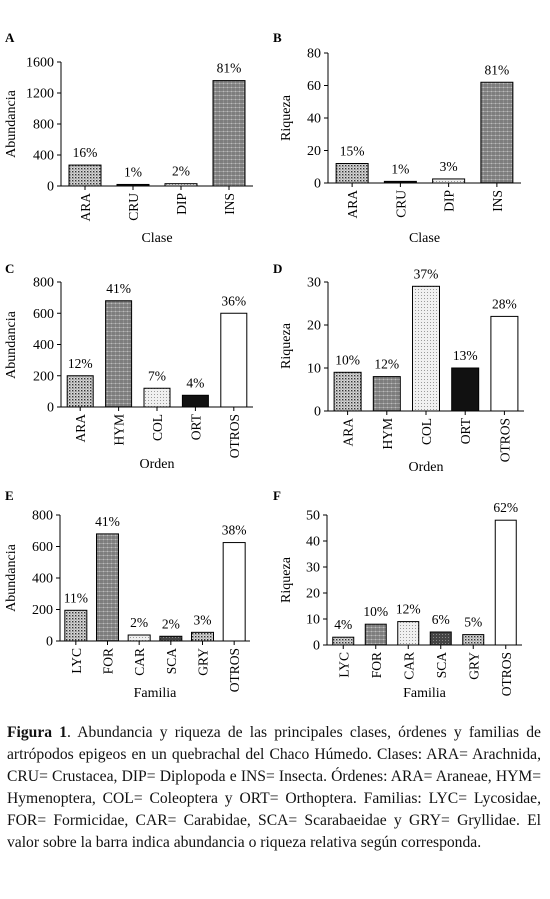  I want to click on panel-tag-b: B, so click(277, 37).